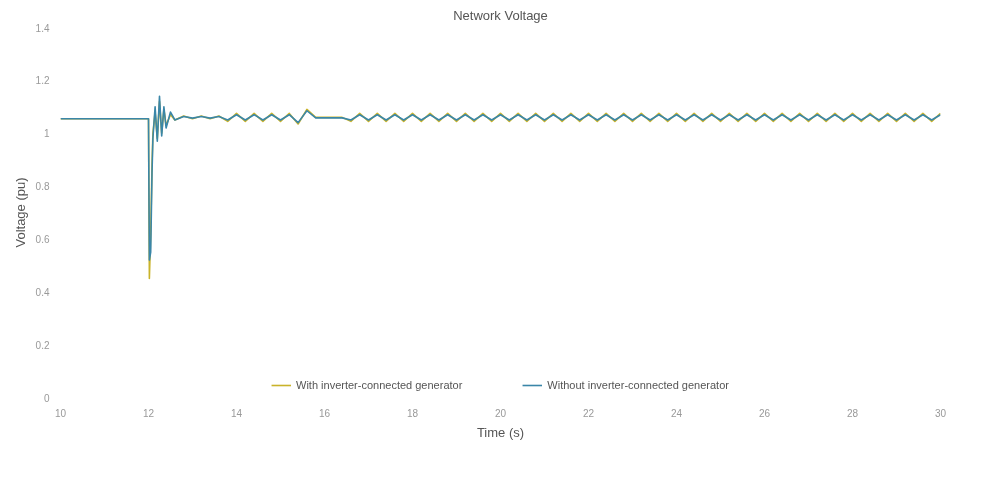 The width and height of the screenshot is (1001, 495). What do you see at coordinates (852, 413) in the screenshot?
I see `x-tick-label: 28` at bounding box center [852, 413].